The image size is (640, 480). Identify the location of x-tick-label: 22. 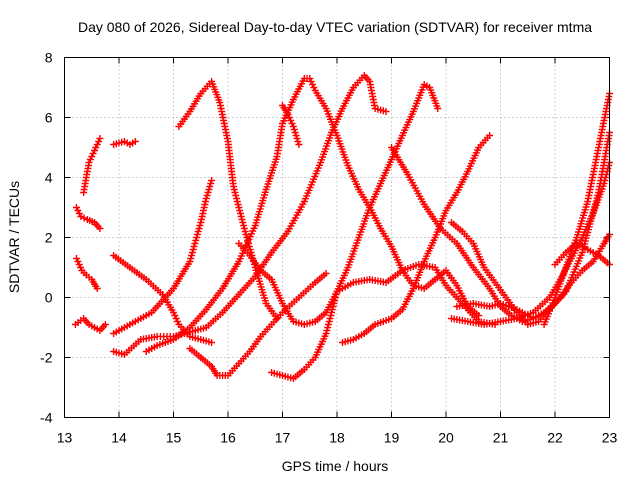
(555, 438).